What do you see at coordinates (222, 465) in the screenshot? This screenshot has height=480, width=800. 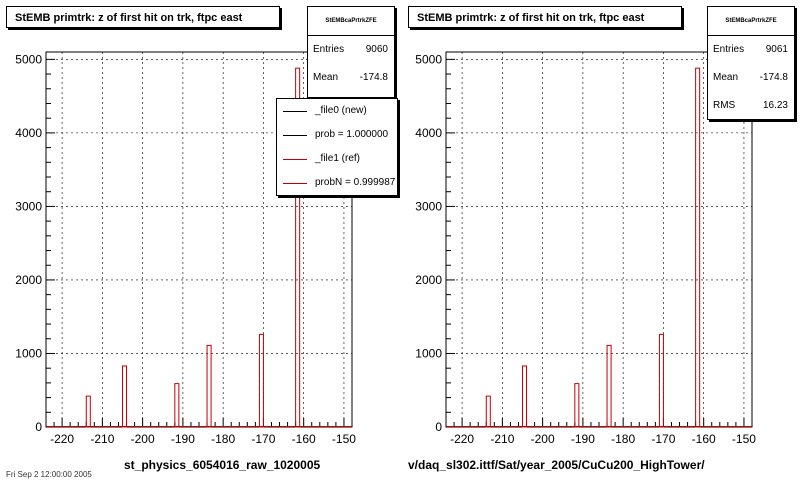 I see `x-axis-title: st_physics_6054016_raw_1020005` at bounding box center [222, 465].